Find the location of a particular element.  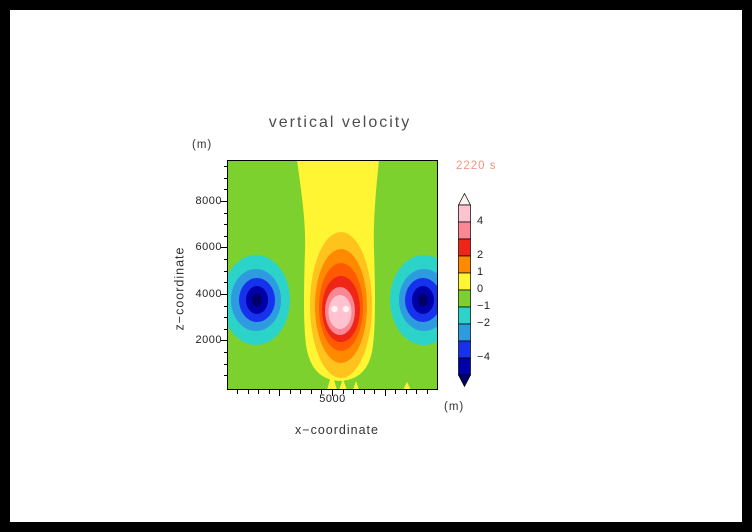

colorbar-label: 2 is located at coordinates (480, 255).